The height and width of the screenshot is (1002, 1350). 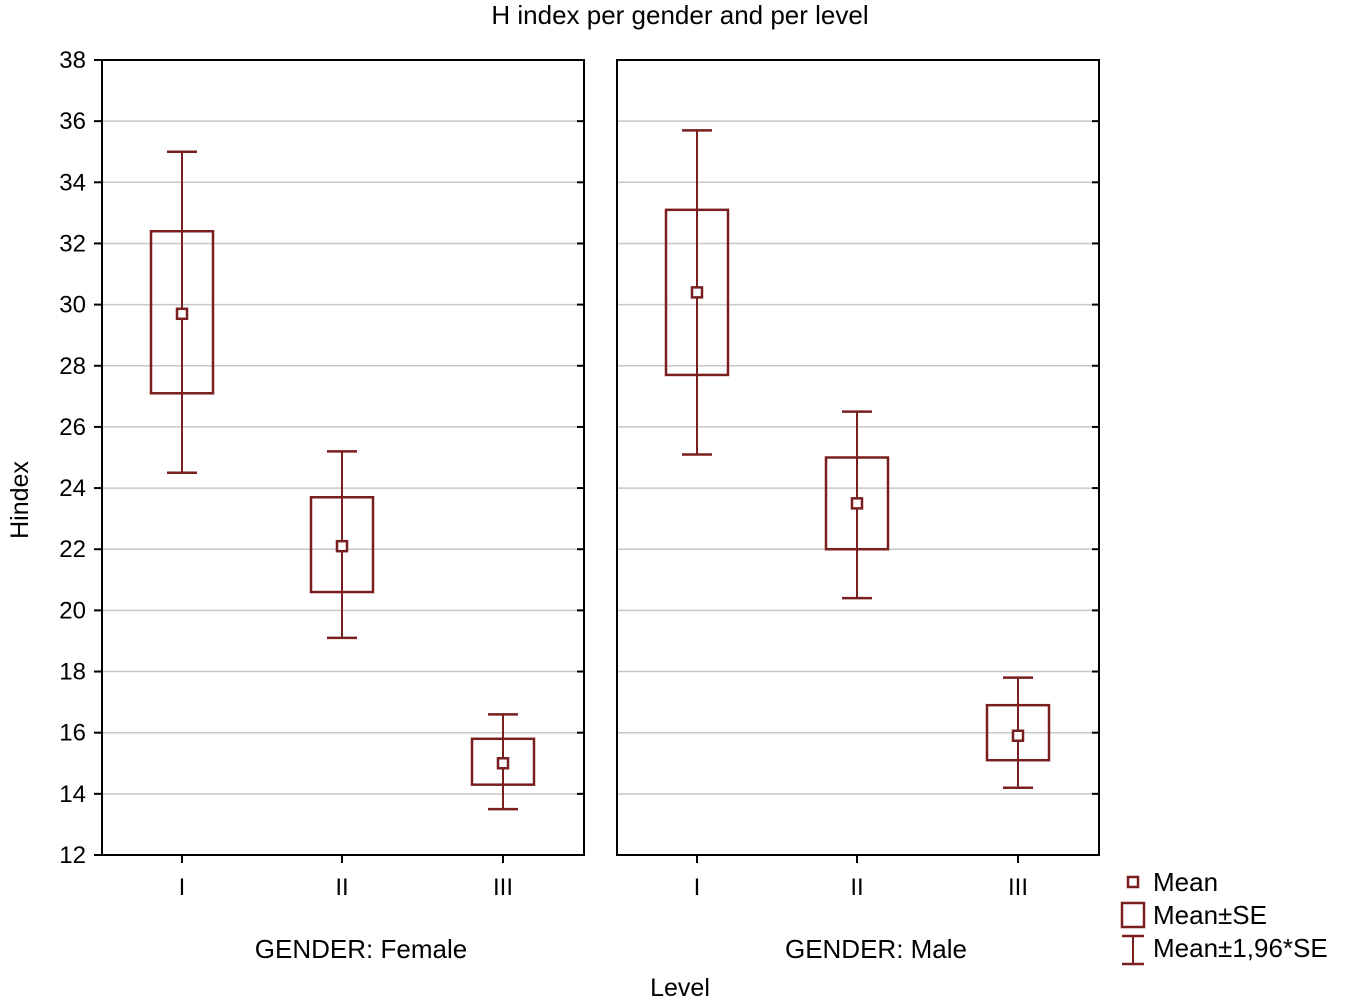 I want to click on legend-mean-marker, so click(x=1133, y=882).